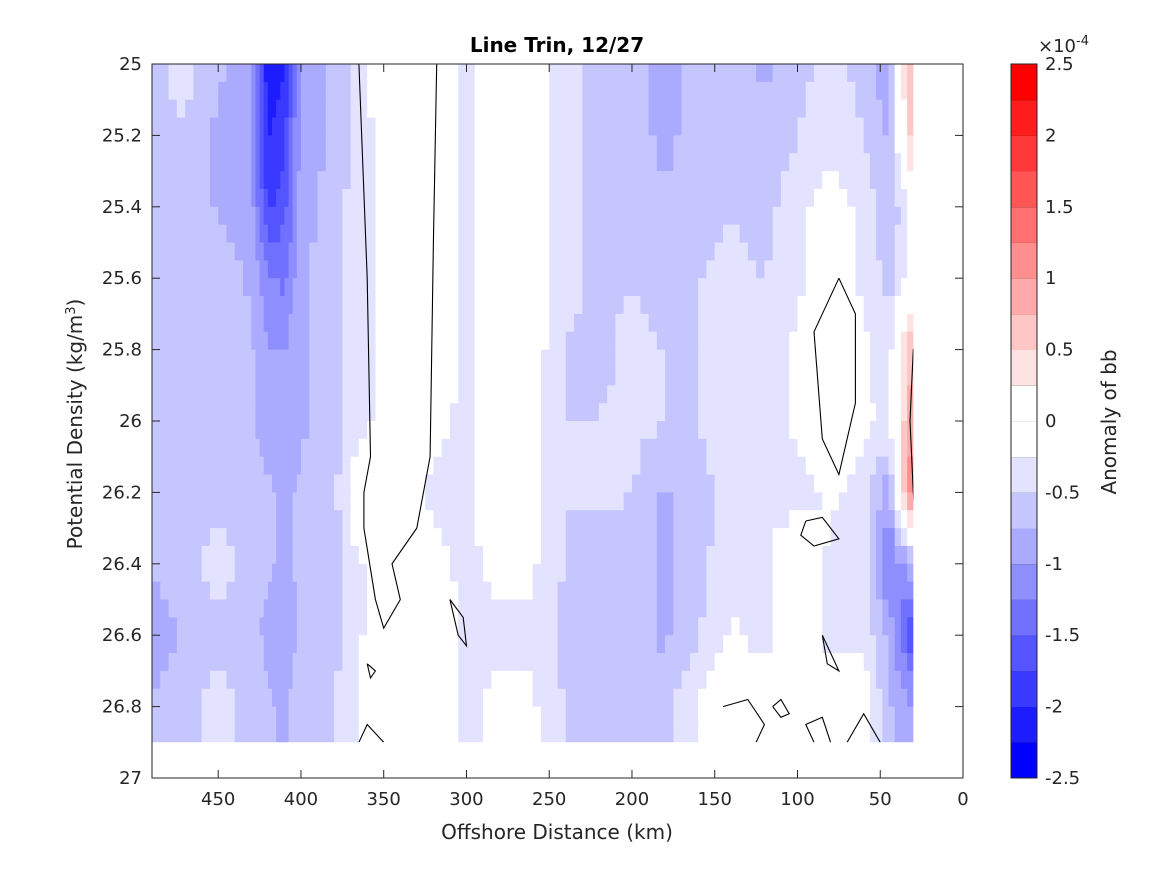 The width and height of the screenshot is (1167, 875). I want to click on colorbar-tick-label: 1, so click(1050, 278).